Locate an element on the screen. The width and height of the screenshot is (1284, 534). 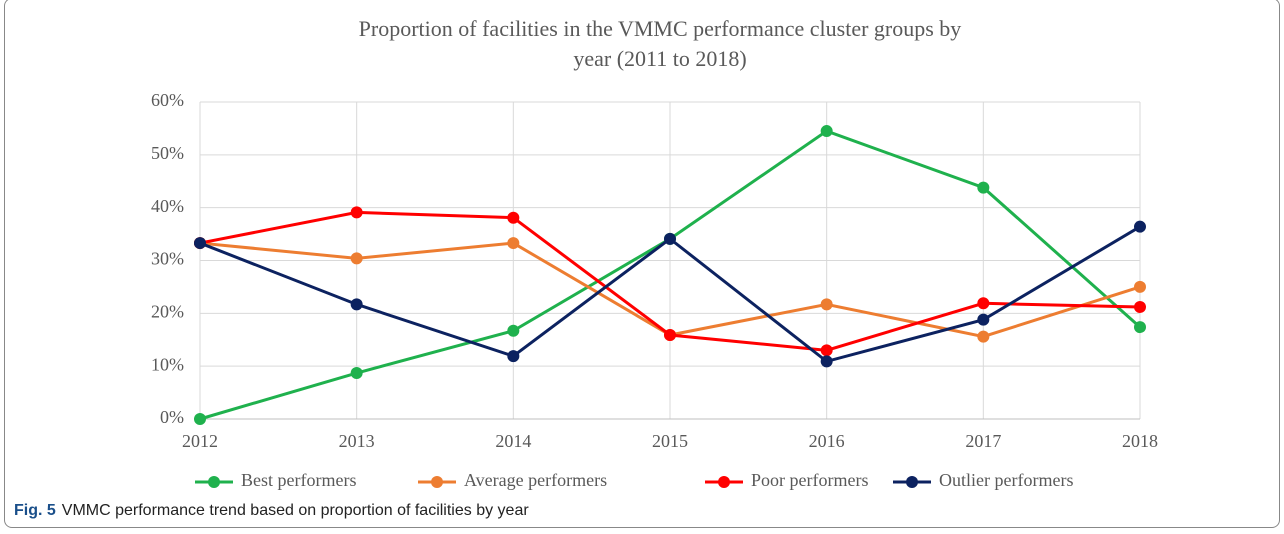
x-tick-label: 2012 is located at coordinates (200, 441).